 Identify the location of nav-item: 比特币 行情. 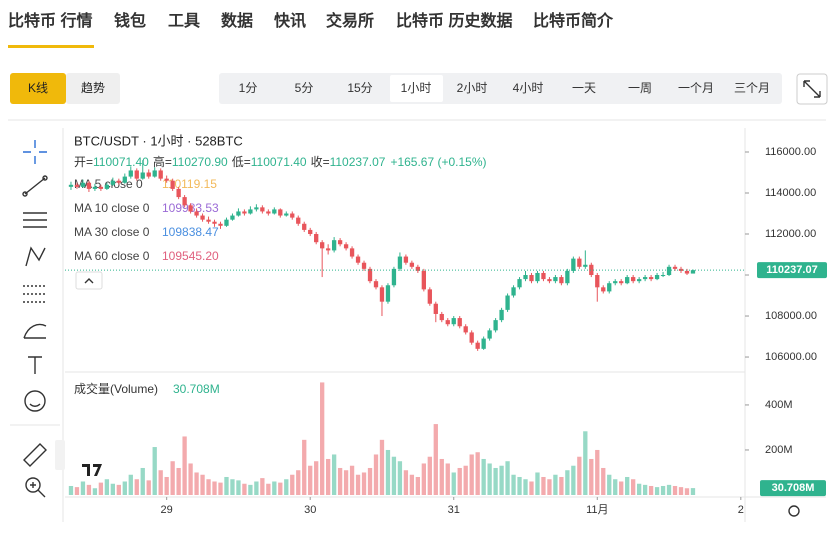
(50, 20).